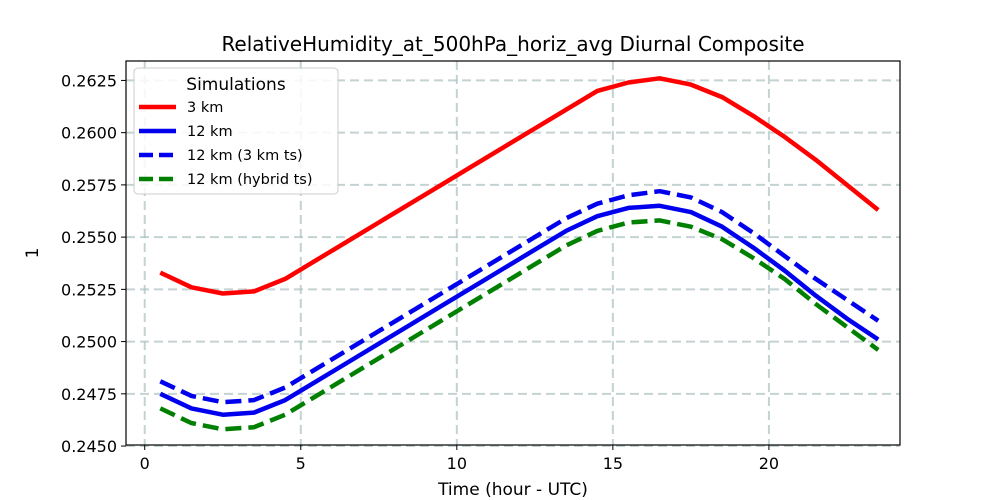  I want to click on x-axis-label: Time (hour - UTC), so click(512, 490).